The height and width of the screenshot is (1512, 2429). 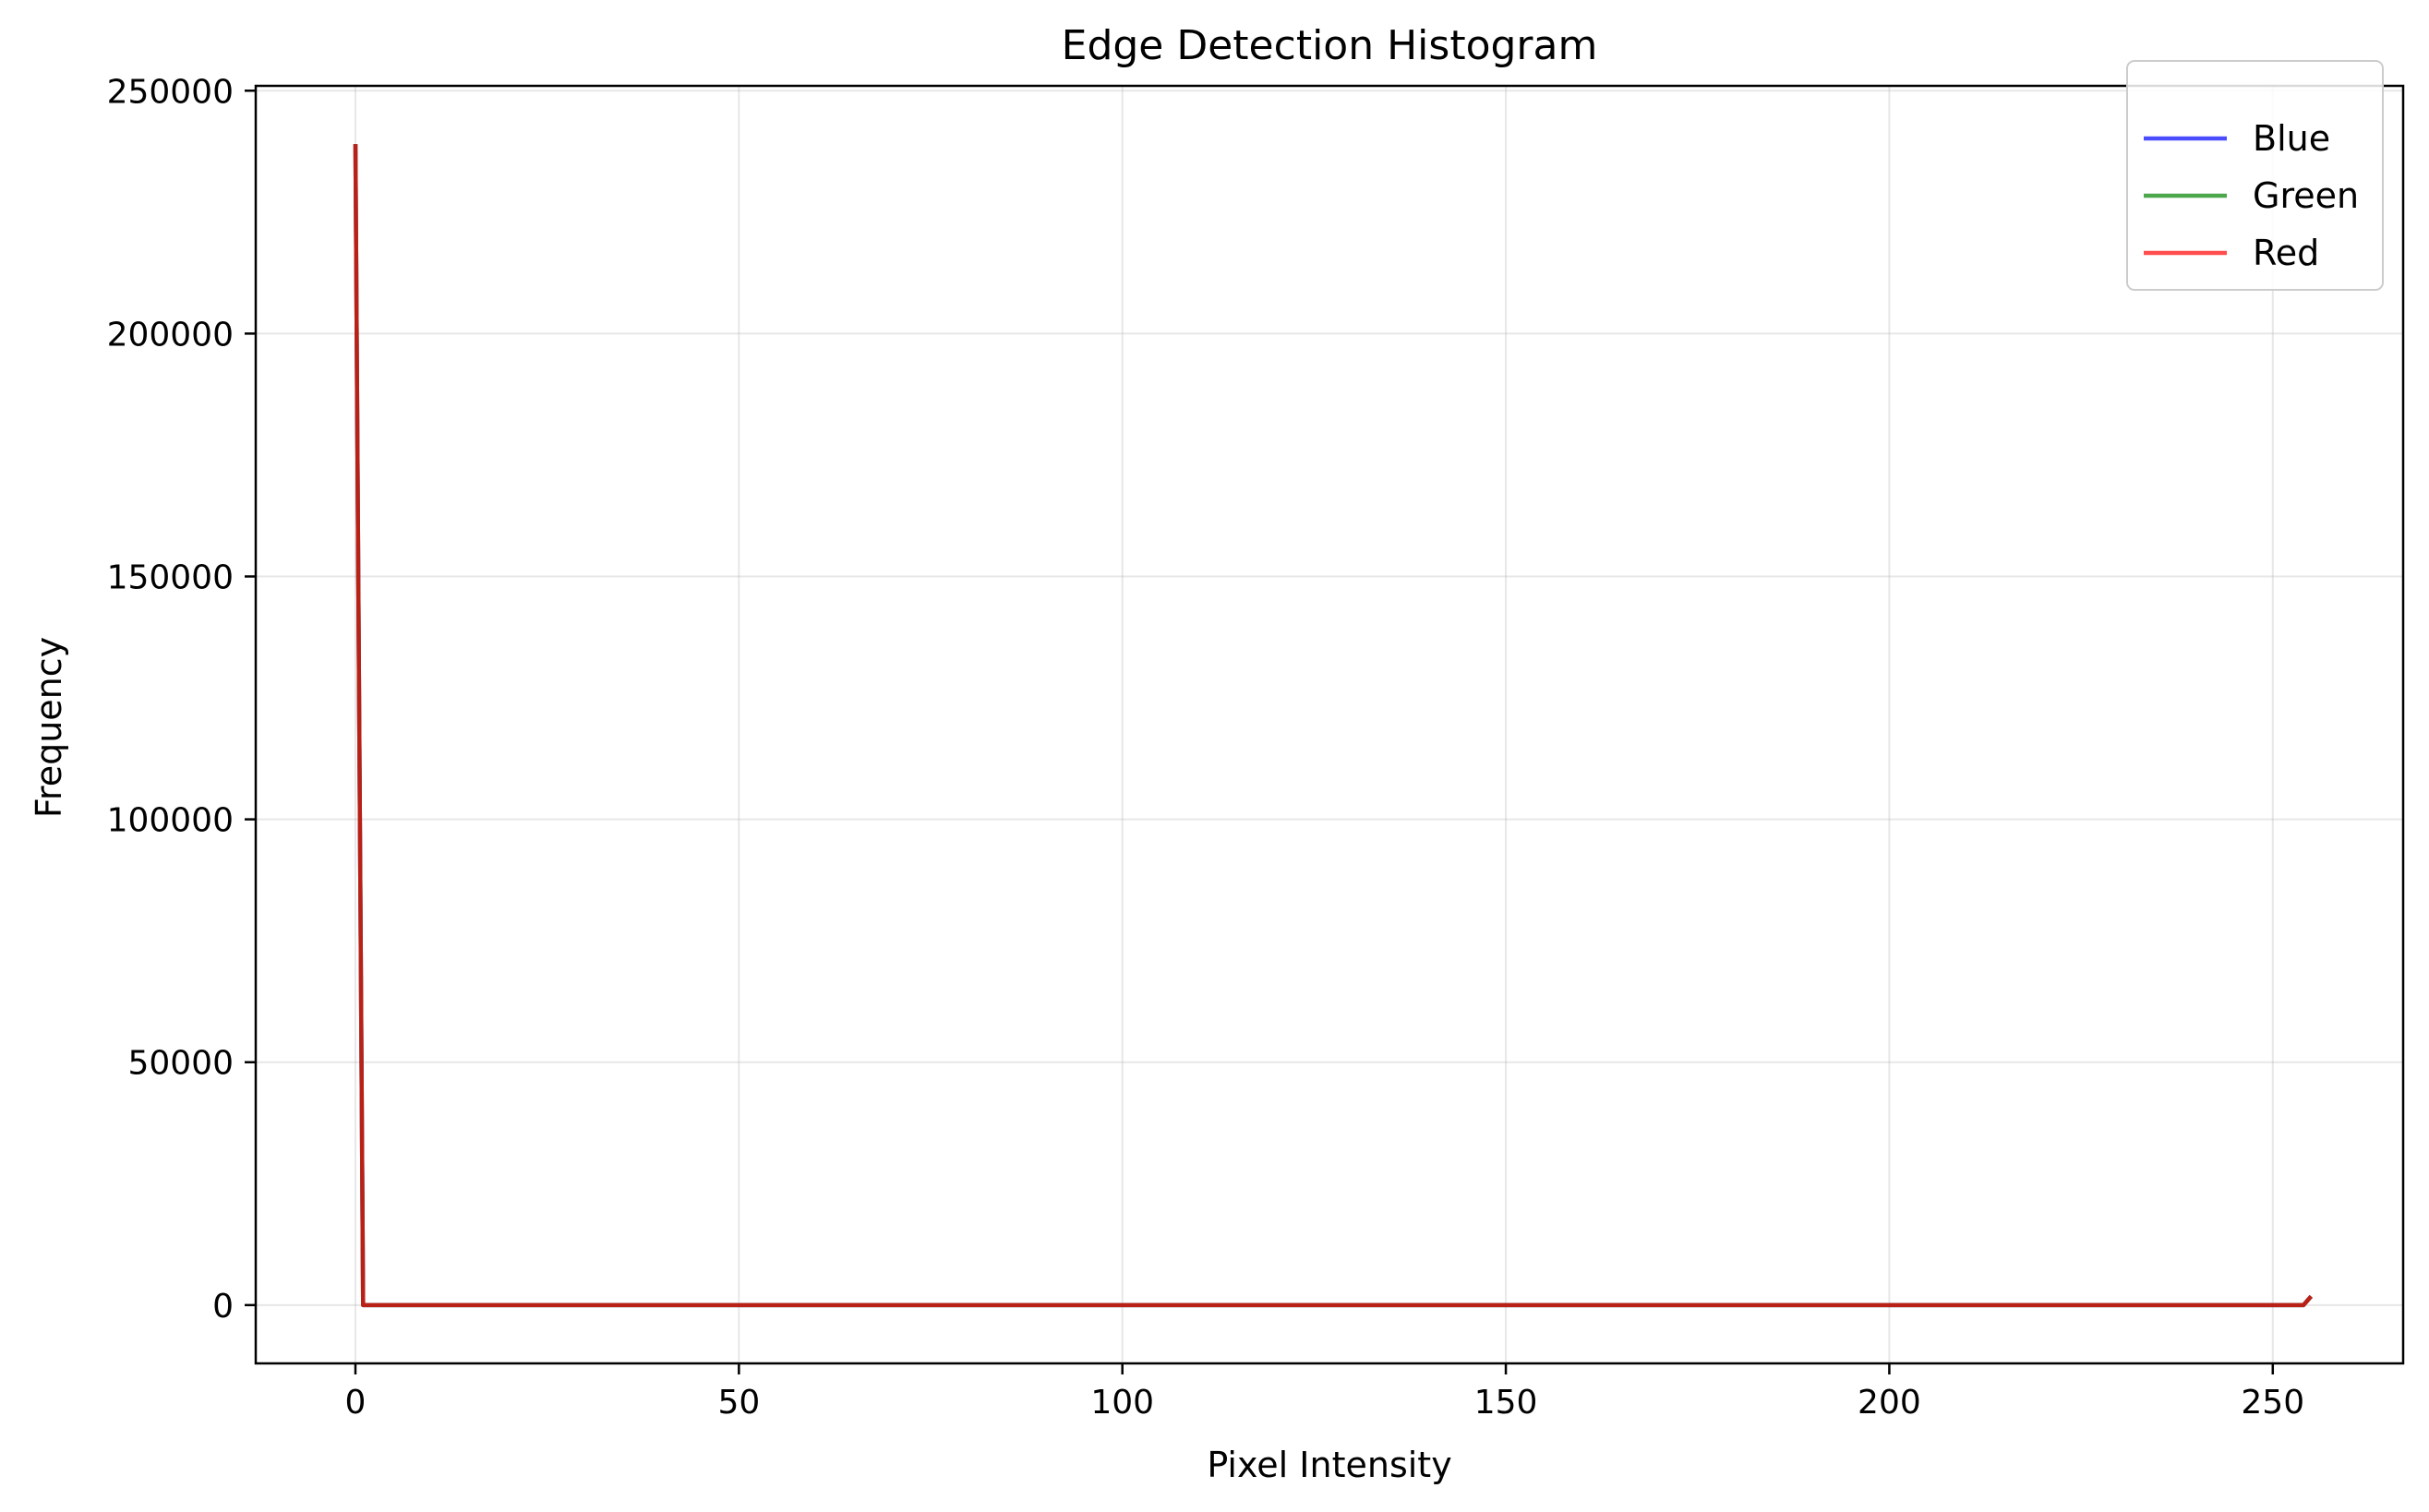 I want to click on x-axis-ticks: 0 50 100 150 200 250, so click(x=1324, y=1392).